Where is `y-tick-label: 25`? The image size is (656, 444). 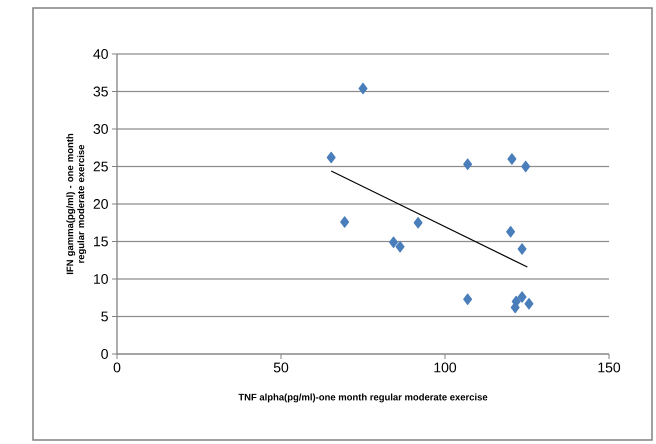
y-tick-label: 25 is located at coordinates (101, 167).